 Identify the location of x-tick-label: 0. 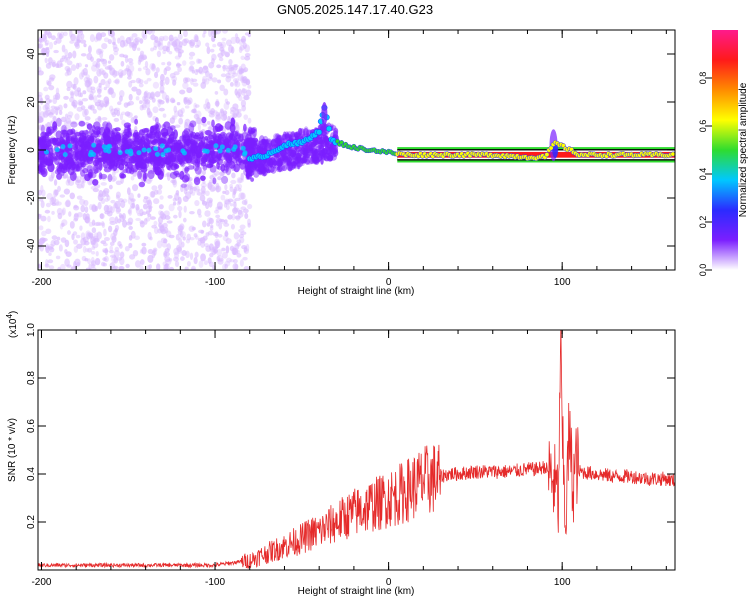
(389, 582).